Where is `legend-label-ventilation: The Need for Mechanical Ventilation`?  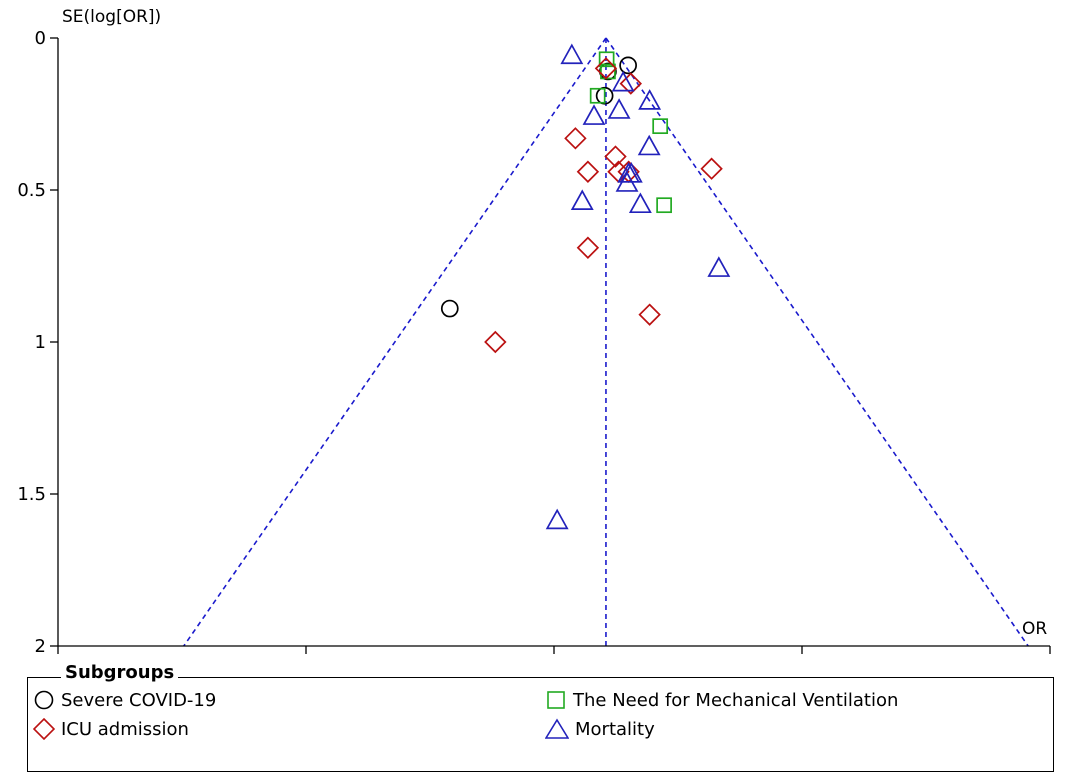
legend-label-ventilation: The Need for Mechanical Ventilation is located at coordinates (736, 700).